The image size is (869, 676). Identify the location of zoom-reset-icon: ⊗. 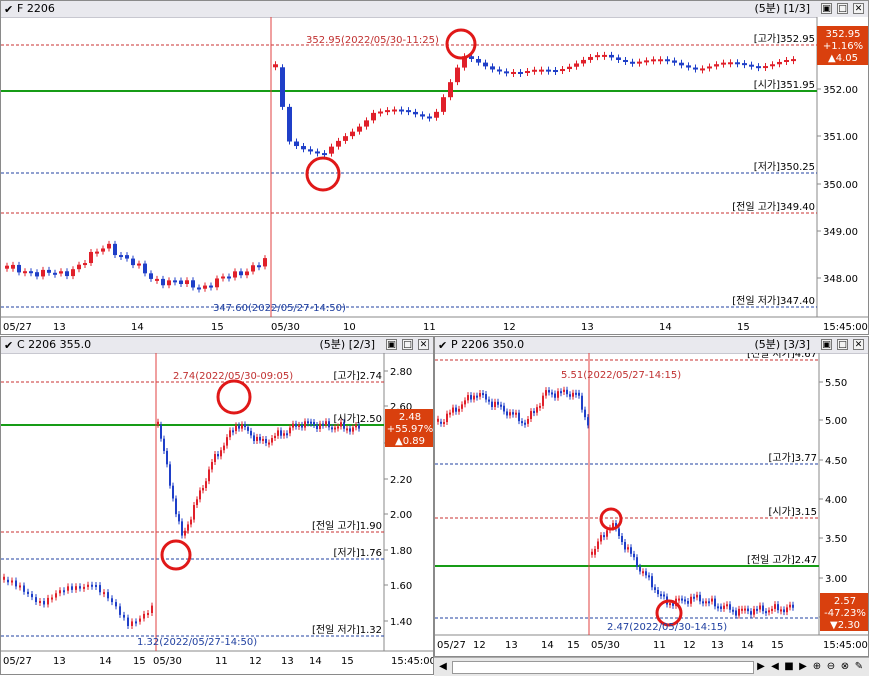
(845, 666).